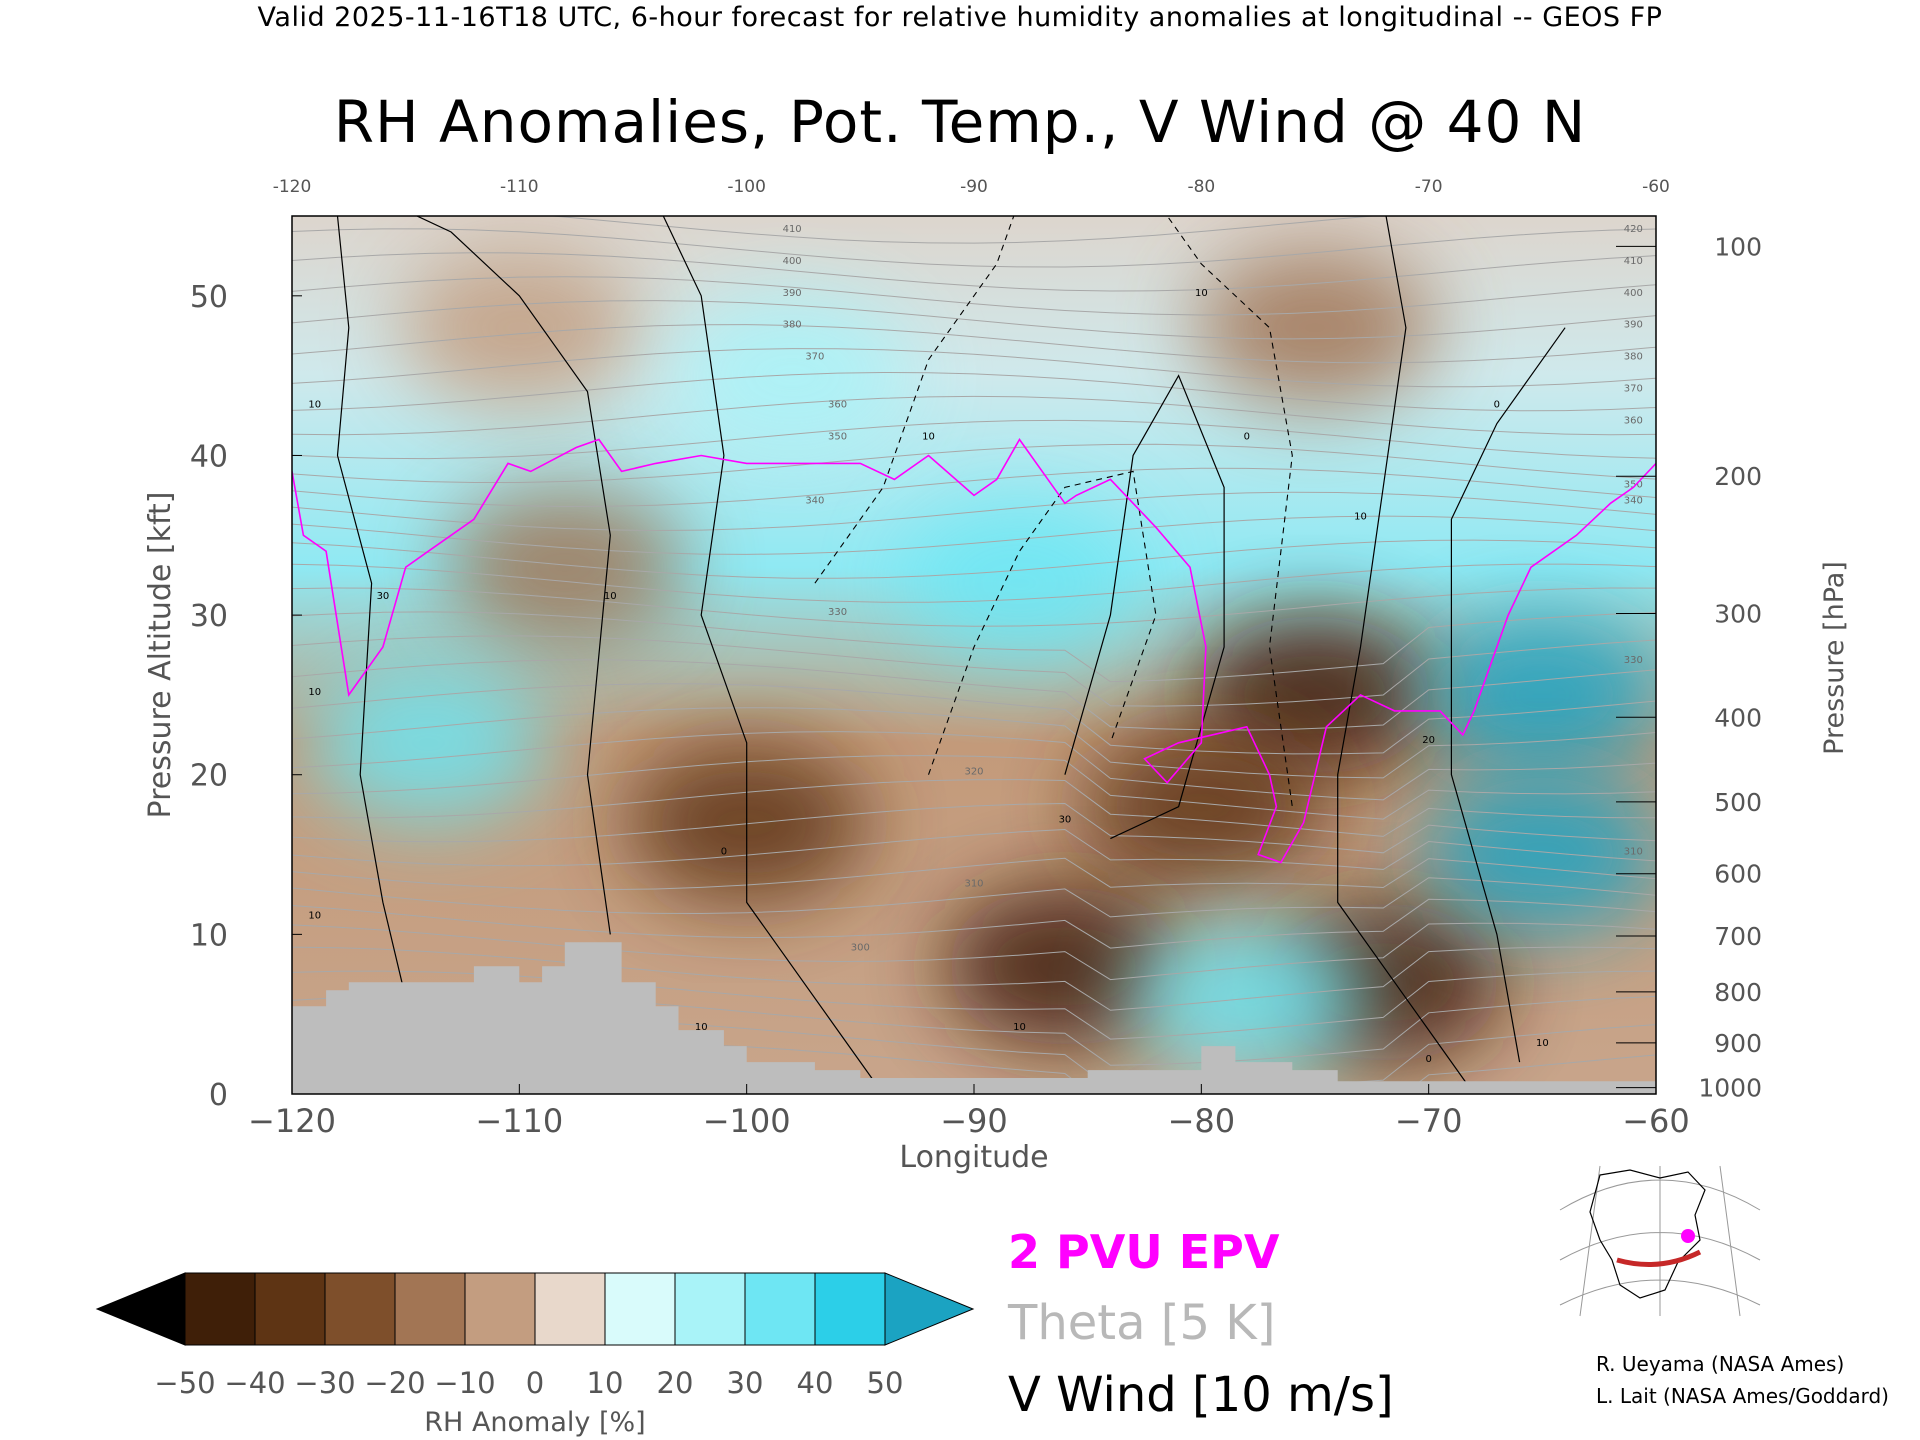 The height and width of the screenshot is (1440, 1920). Describe the element at coordinates (1656, 187) in the screenshot. I see `x-top-tick-label: -60` at that location.